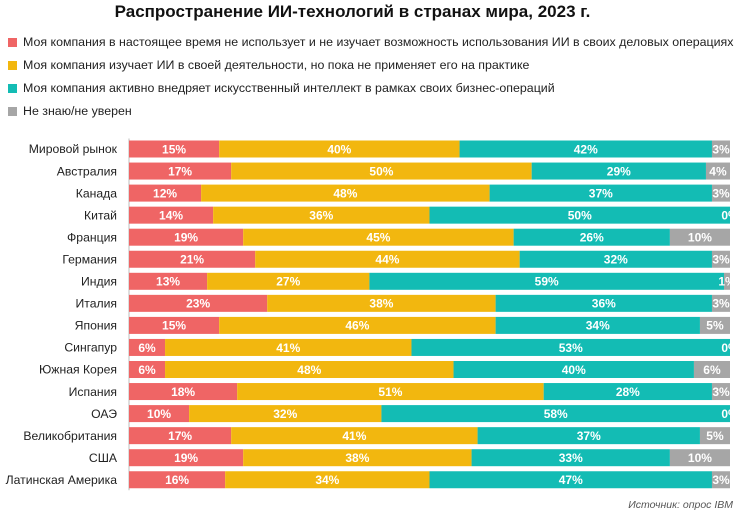 Image resolution: width=745 pixels, height=515 pixels. I want to click on category-label: Канада, so click(96, 193).